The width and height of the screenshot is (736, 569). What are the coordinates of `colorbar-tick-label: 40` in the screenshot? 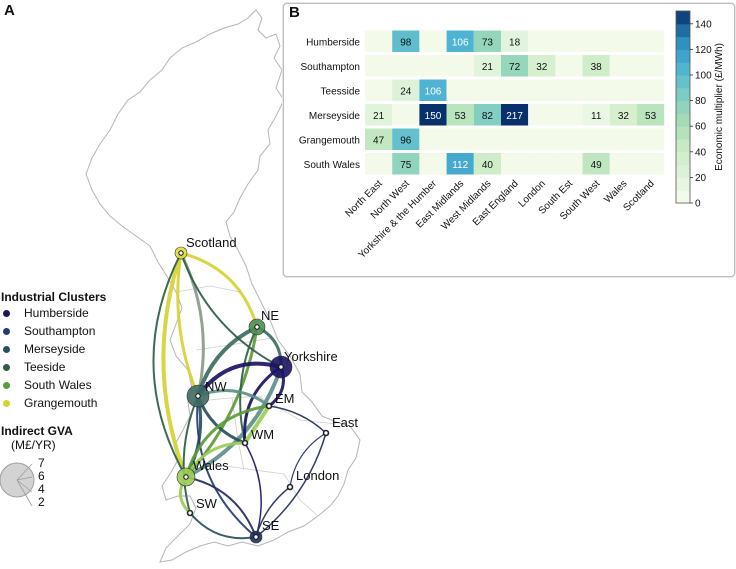 It's located at (701, 152).